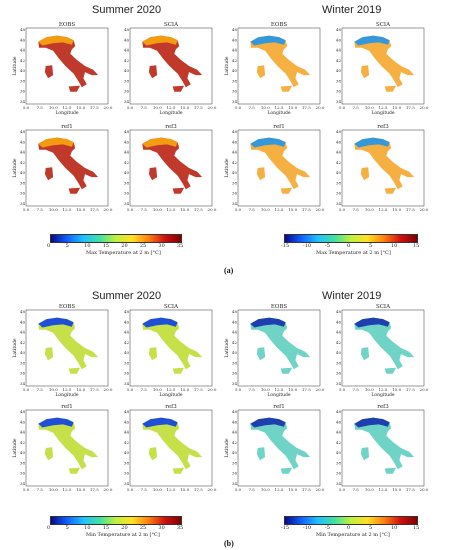  What do you see at coordinates (161, 528) in the screenshot?
I see `colorbar-tick-label: 30` at bounding box center [161, 528].